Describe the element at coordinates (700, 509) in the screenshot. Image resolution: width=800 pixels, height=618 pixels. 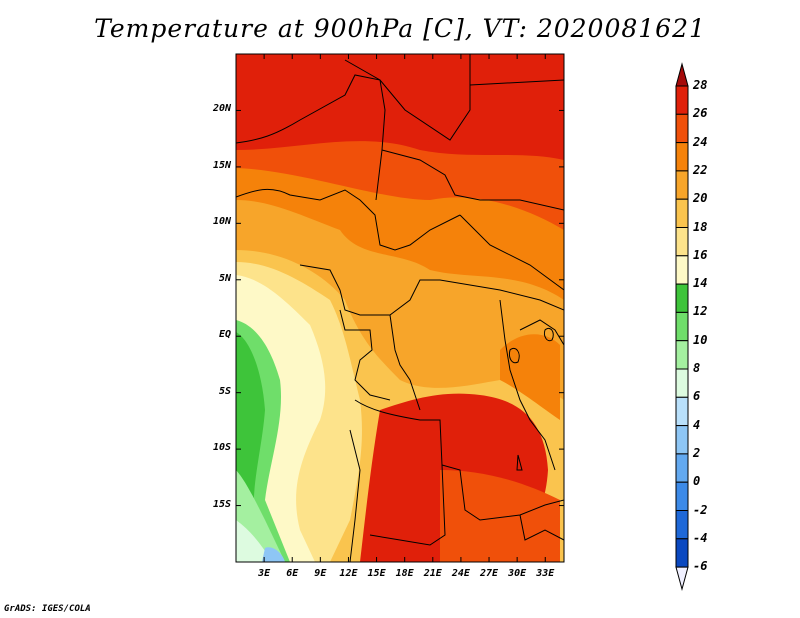
I see `colorbar-label: -2` at that location.